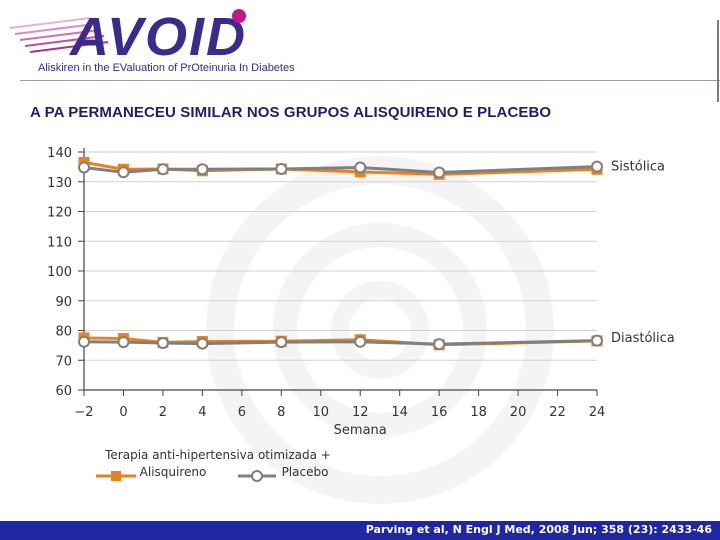 The height and width of the screenshot is (540, 720). Describe the element at coordinates (643, 252) in the screenshot. I see `group-labels: Sistólica Diastólica` at that location.